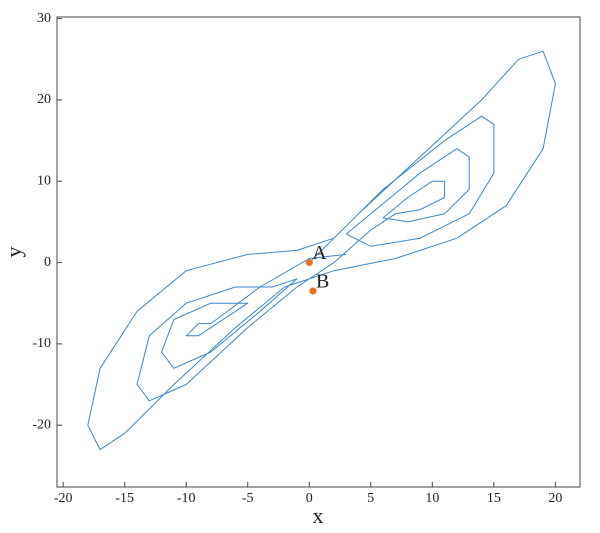 The image size is (600, 533). Describe the element at coordinates (494, 498) in the screenshot. I see `x-tick-label: 15` at that location.